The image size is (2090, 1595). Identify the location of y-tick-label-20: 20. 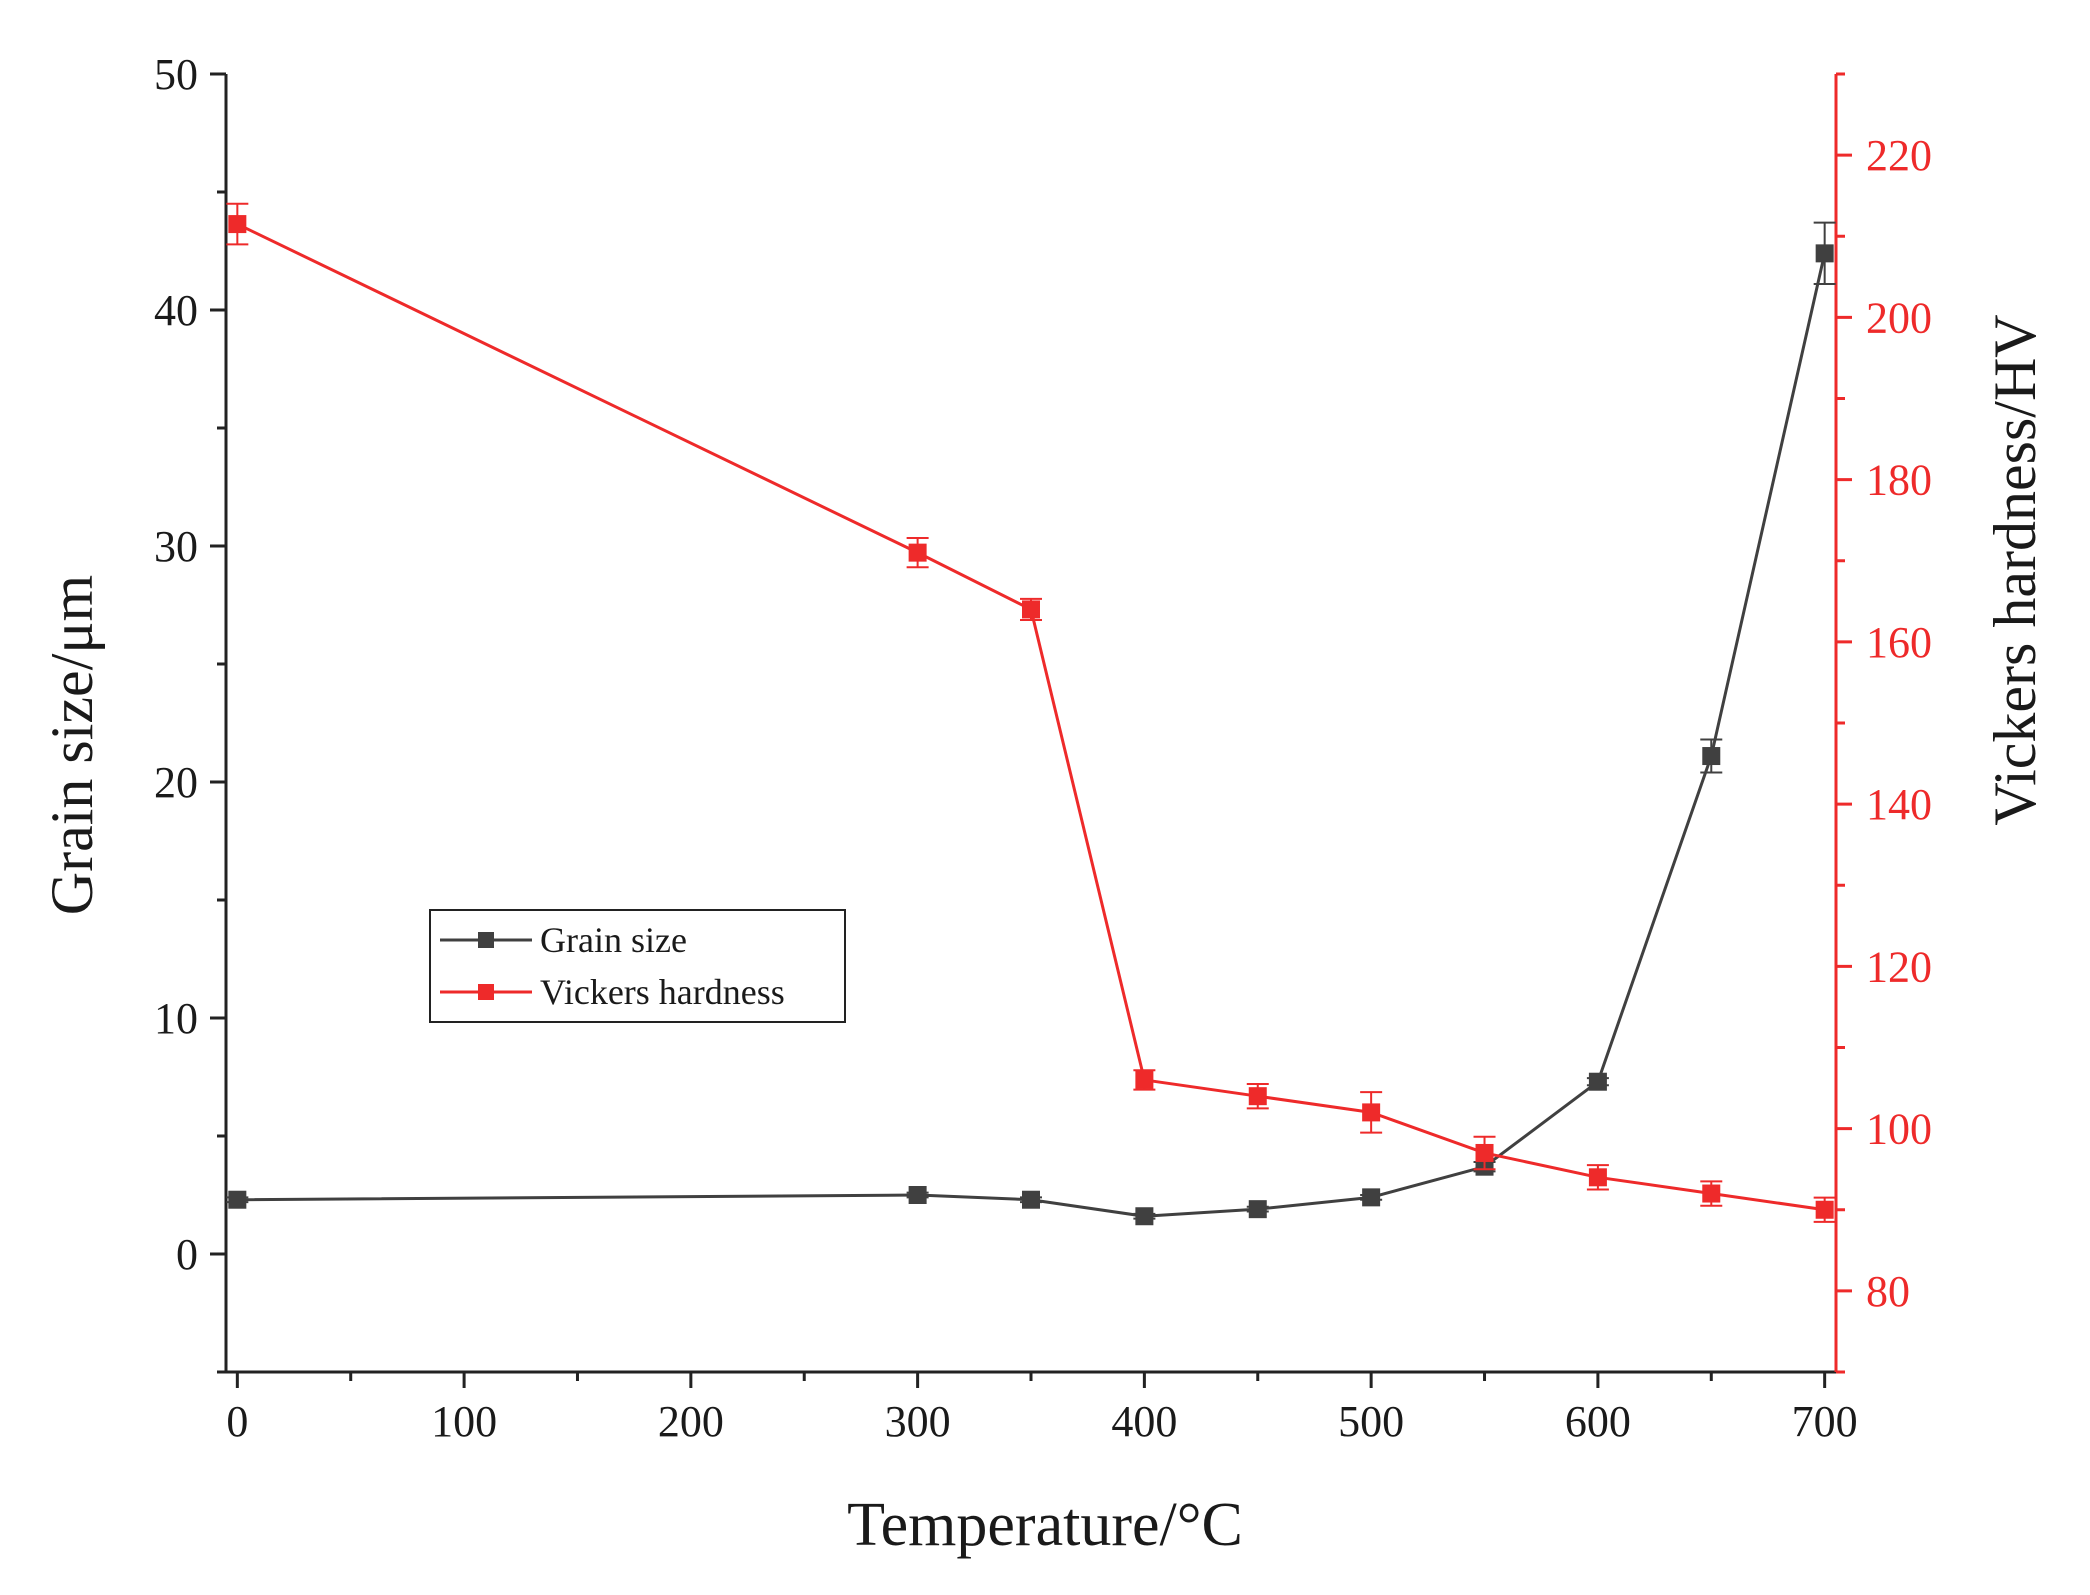
(176, 782).